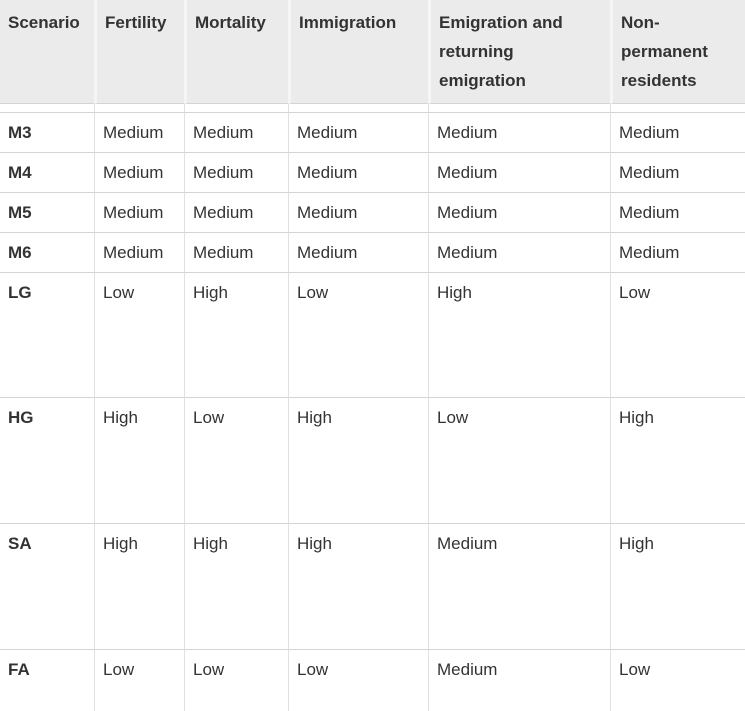  I want to click on table-row: M3 Medium Medium Medium Medium Medium, so click(372, 133).